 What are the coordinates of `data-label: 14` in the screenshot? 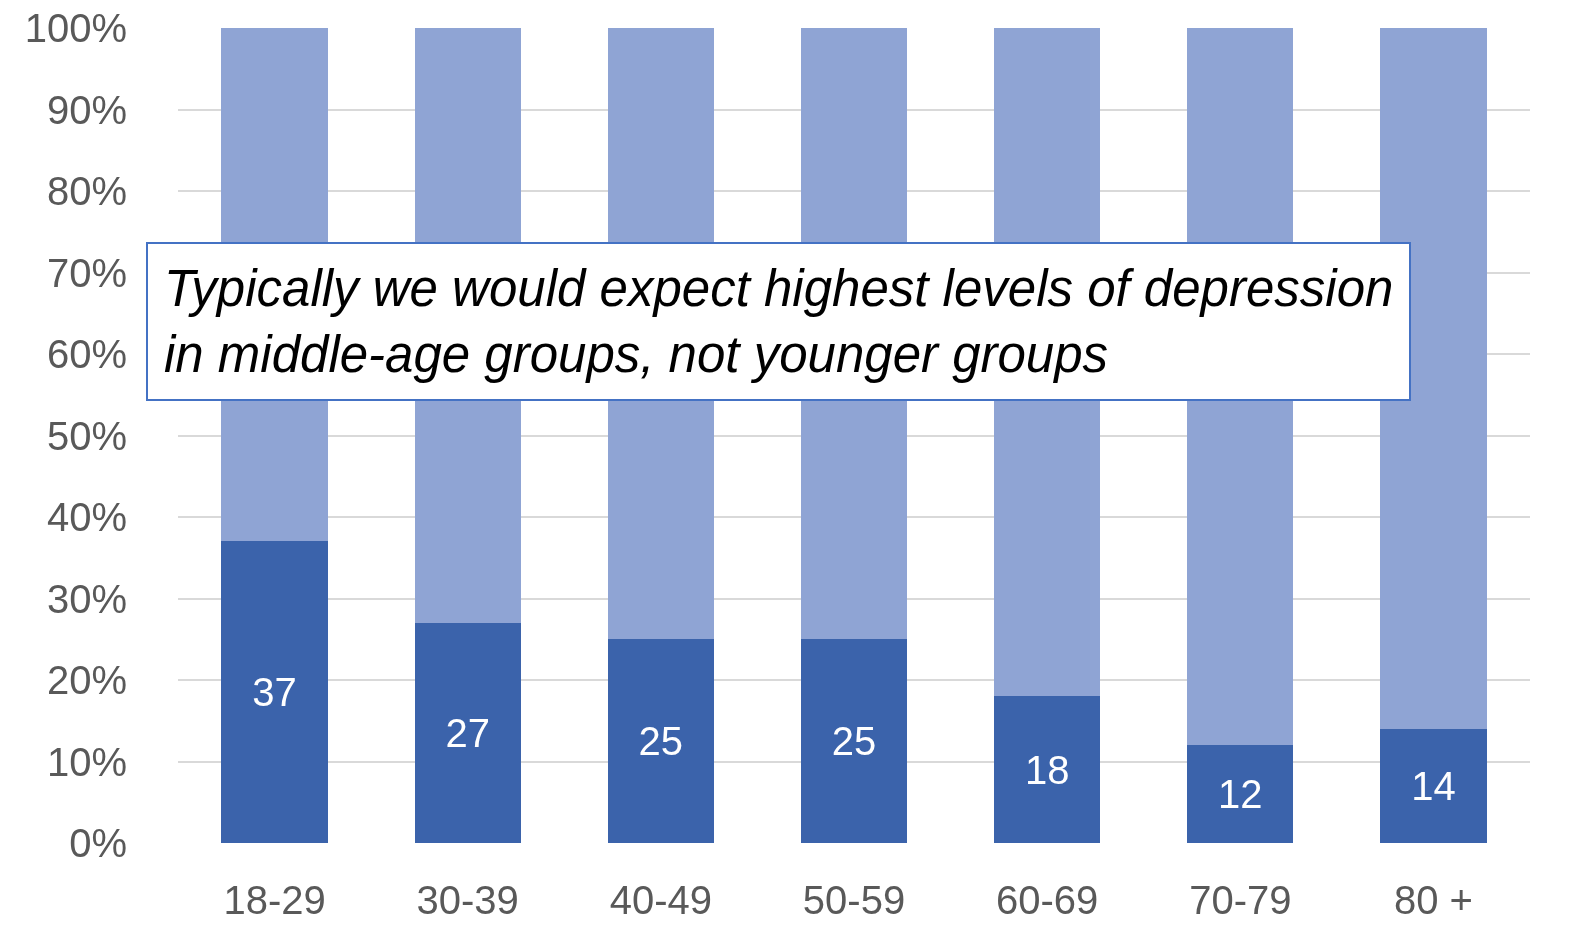 It's located at (1433, 785).